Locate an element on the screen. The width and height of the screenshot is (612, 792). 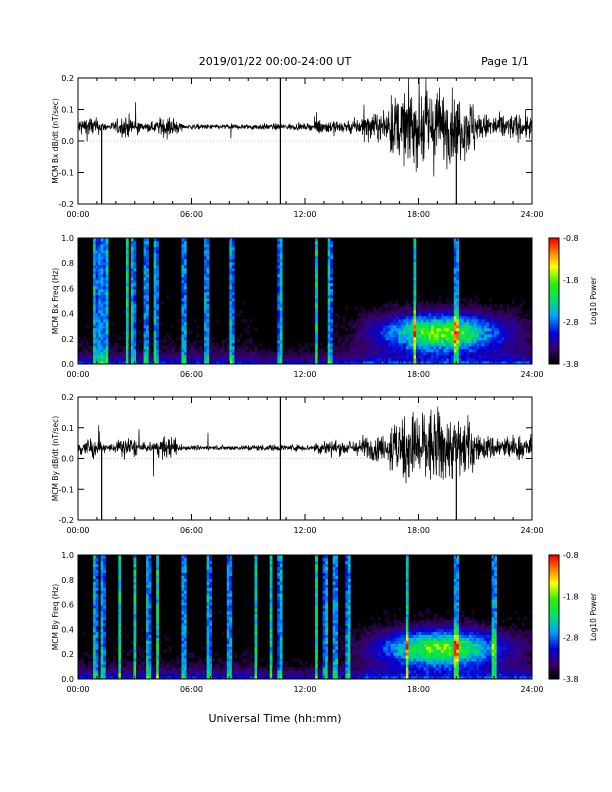
colorbar-cell is located at coordinates (554, 293).